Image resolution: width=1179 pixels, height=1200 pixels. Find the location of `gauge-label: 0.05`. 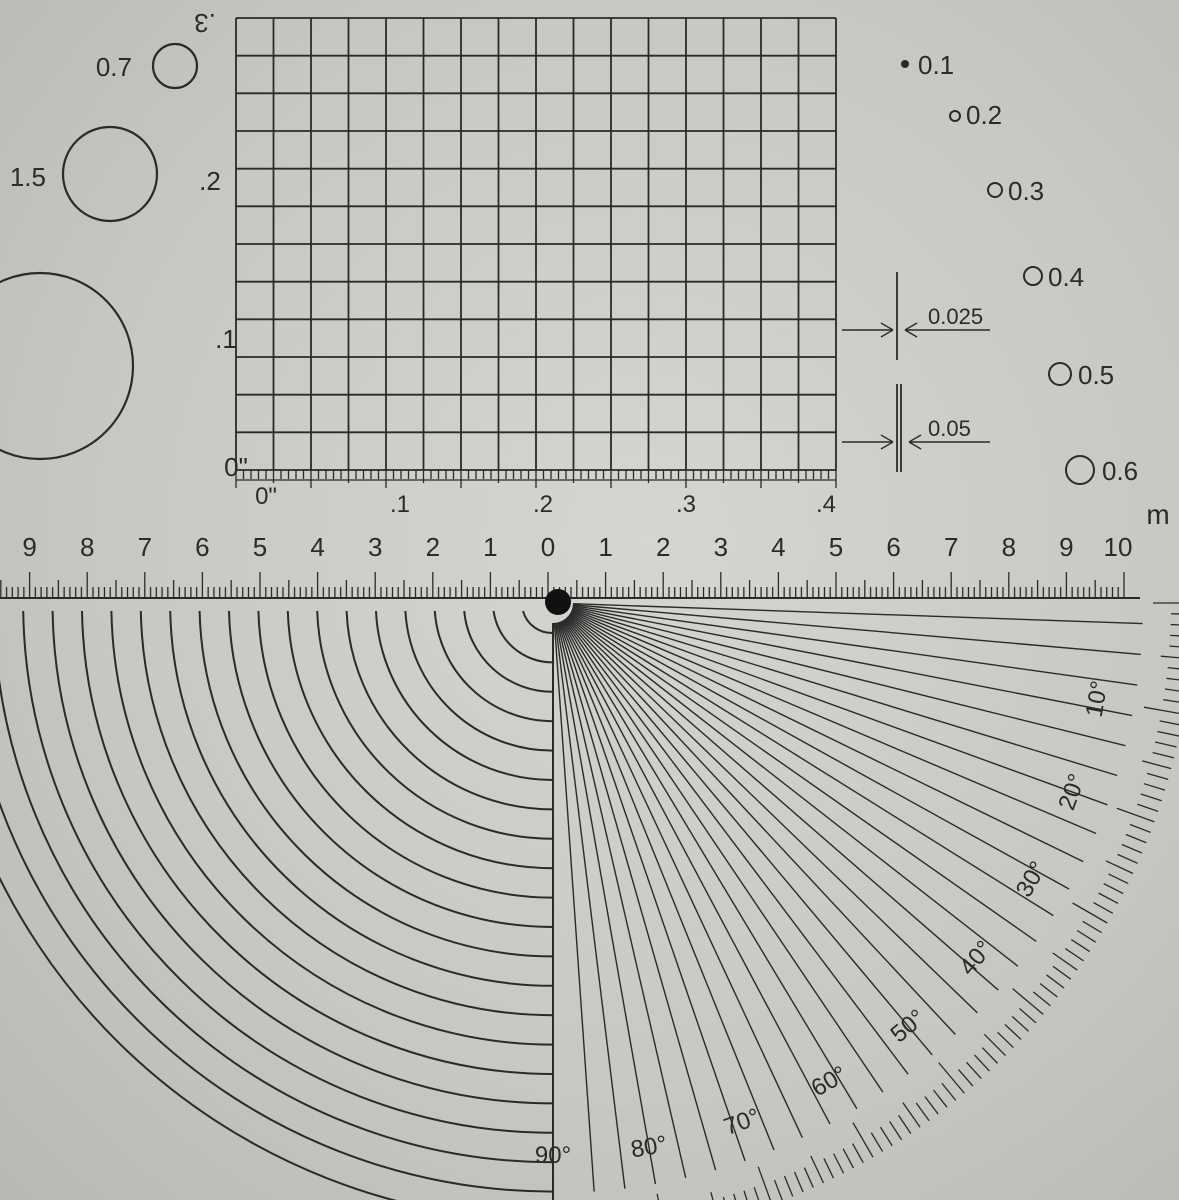

gauge-label: 0.05 is located at coordinates (949, 428).